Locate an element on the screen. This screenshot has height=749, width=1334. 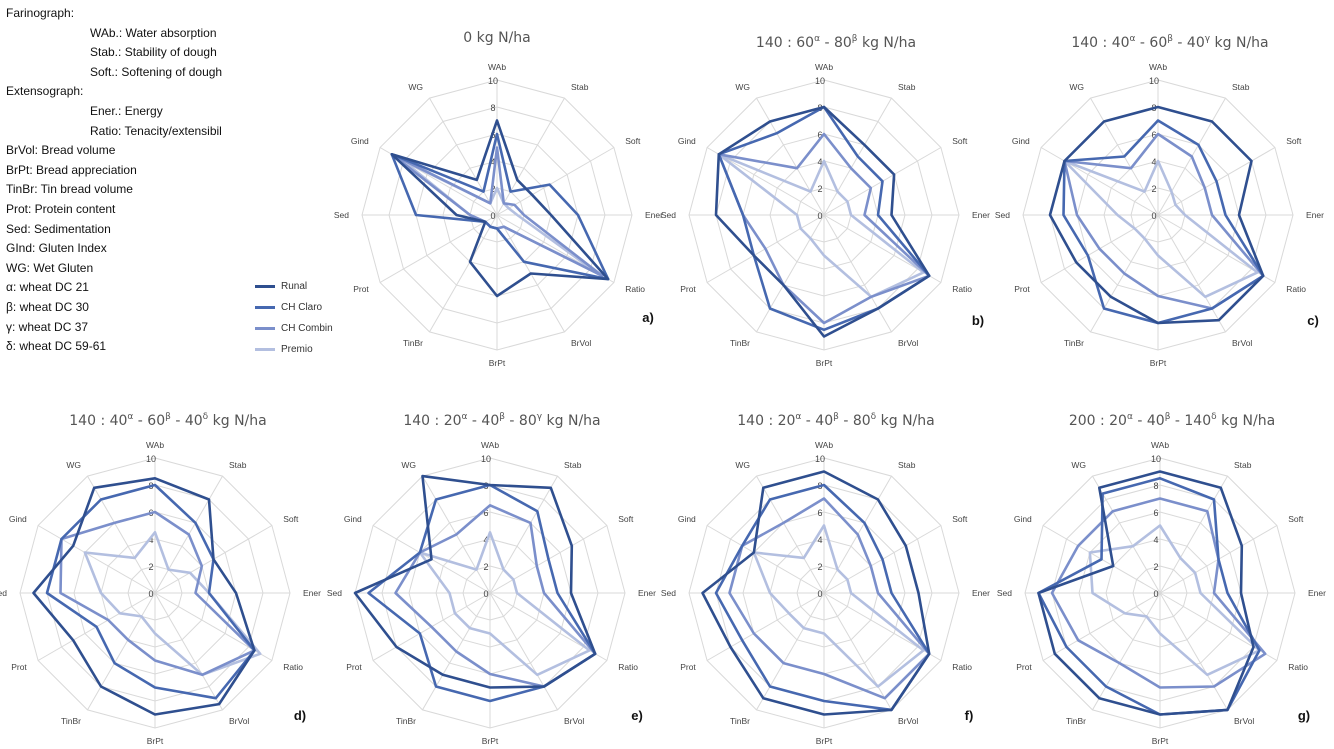
panel-label: g) is located at coordinates (1304, 715).